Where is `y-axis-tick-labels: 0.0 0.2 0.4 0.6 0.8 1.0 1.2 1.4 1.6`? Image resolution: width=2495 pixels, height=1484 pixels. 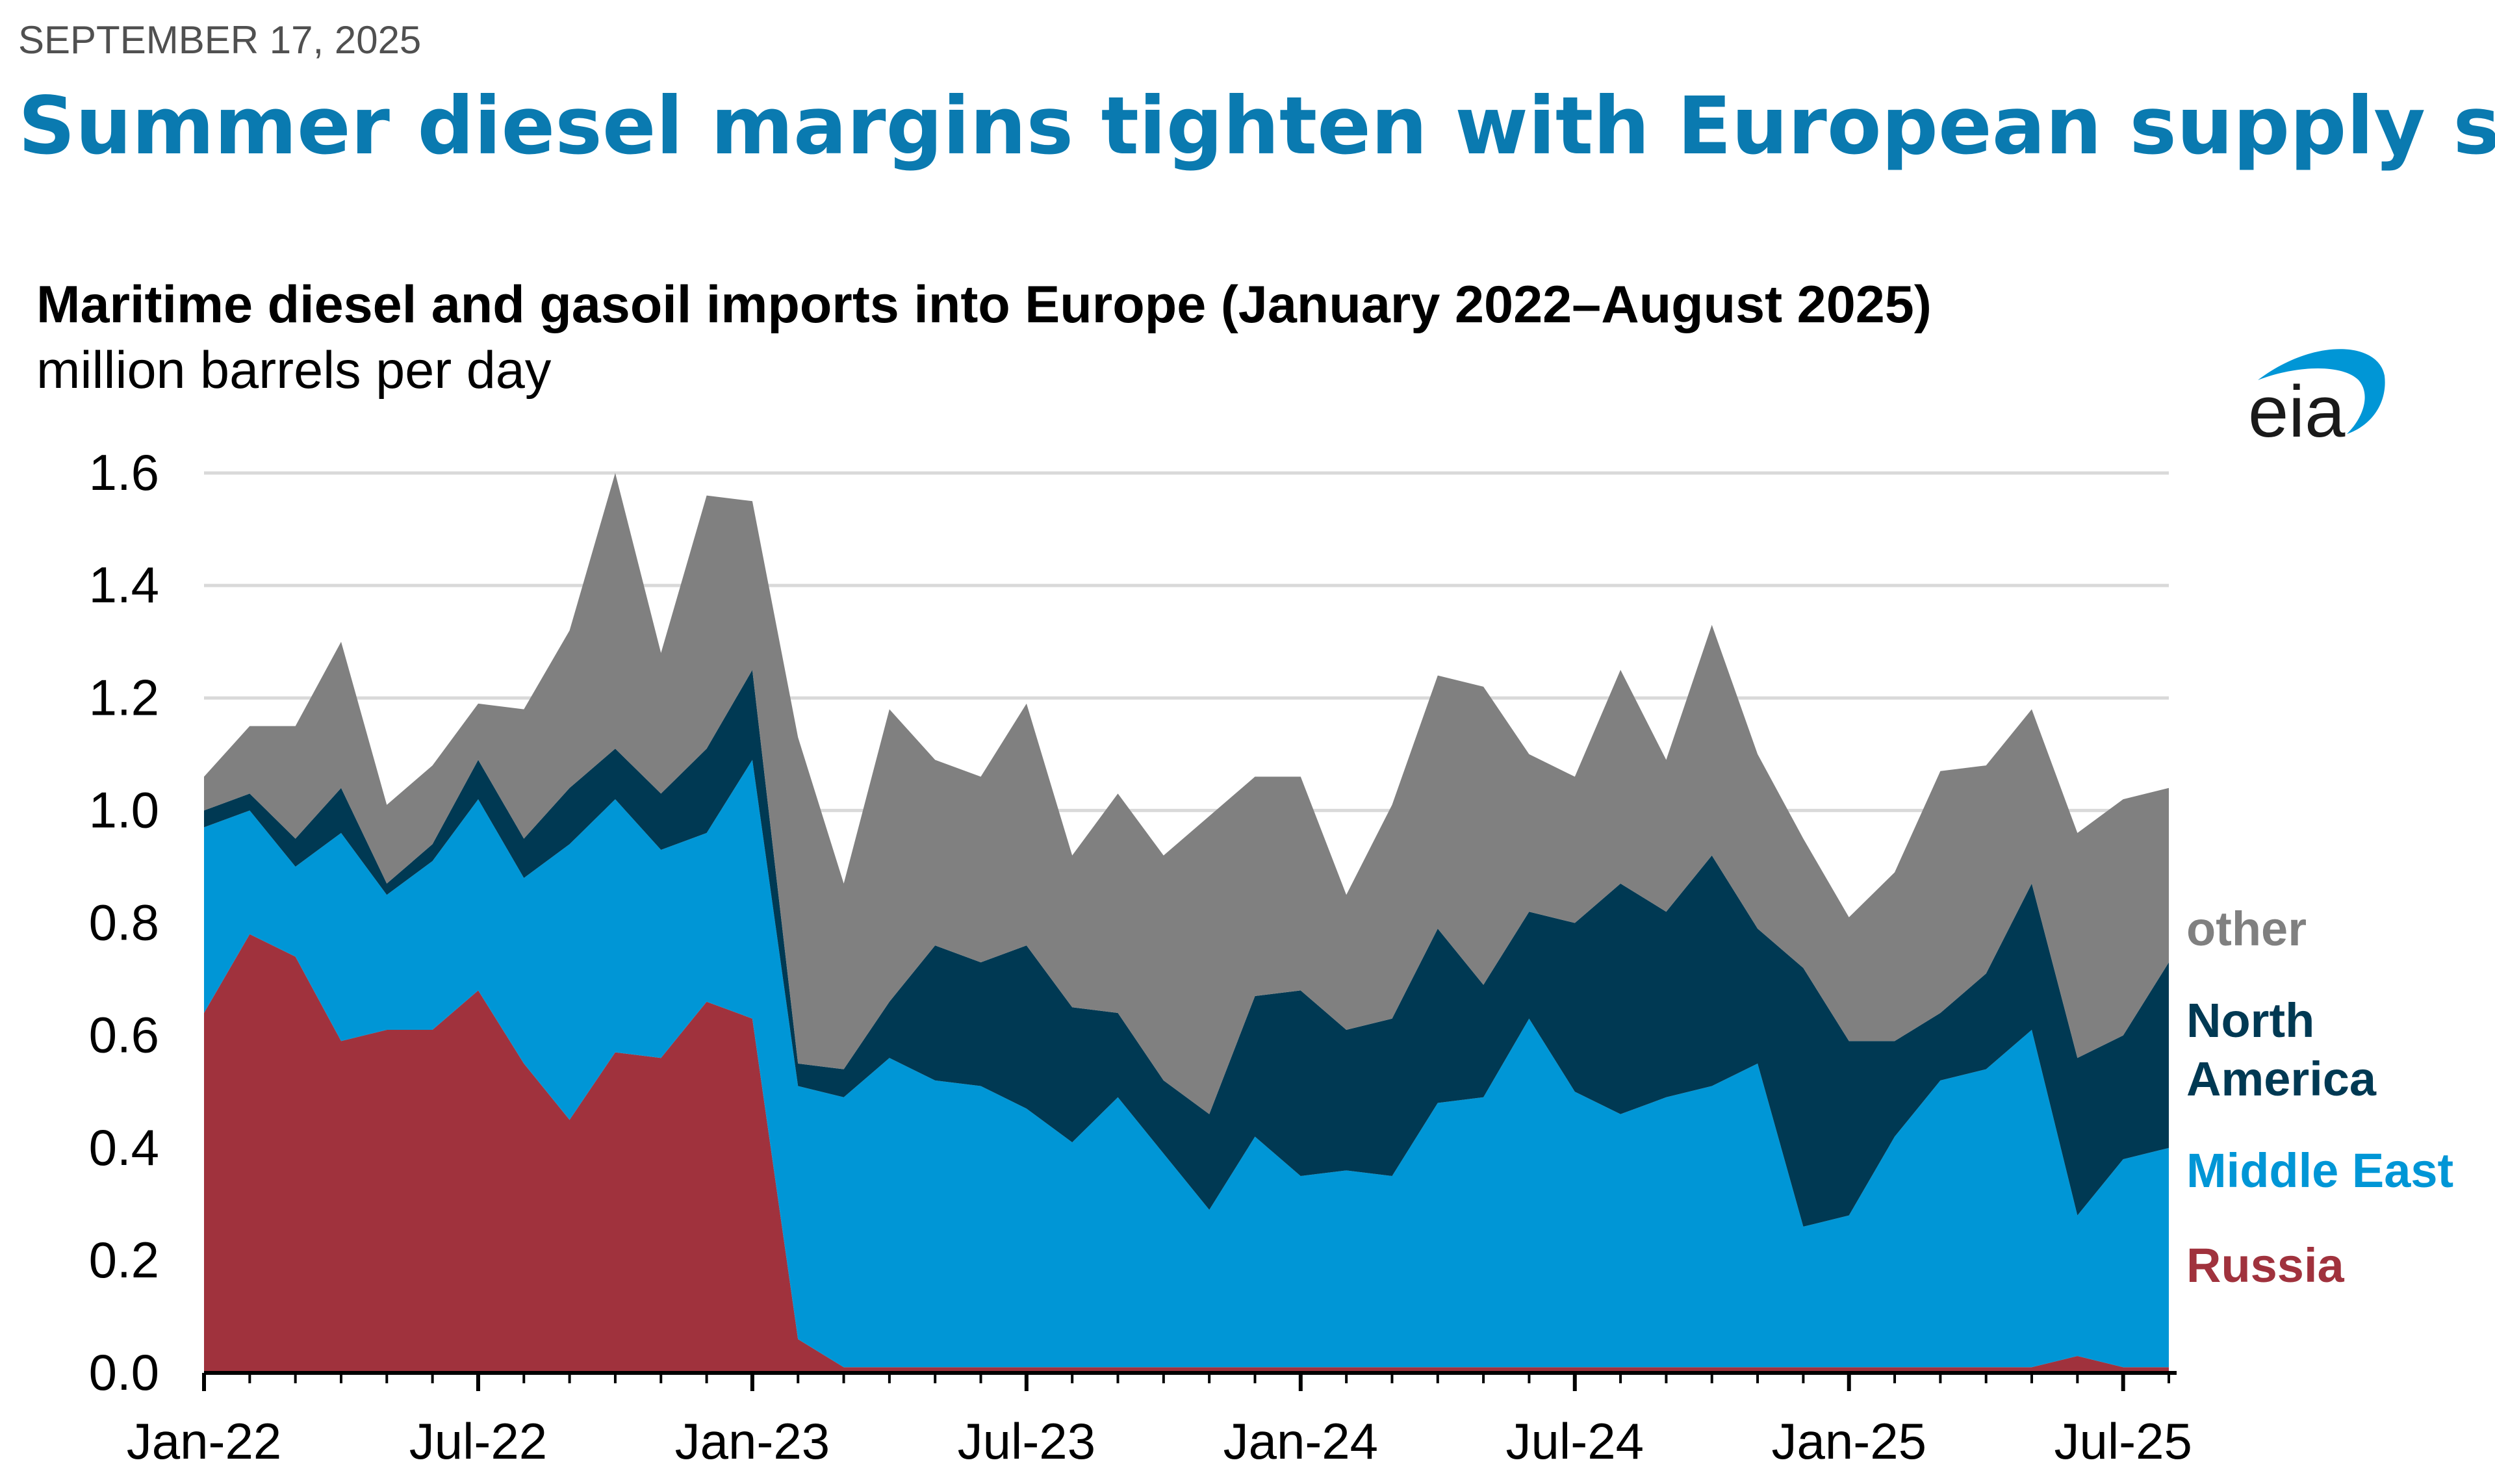 y-axis-tick-labels: 0.0 0.2 0.4 0.6 0.8 1.0 1.2 1.4 1.6 is located at coordinates (124, 923).